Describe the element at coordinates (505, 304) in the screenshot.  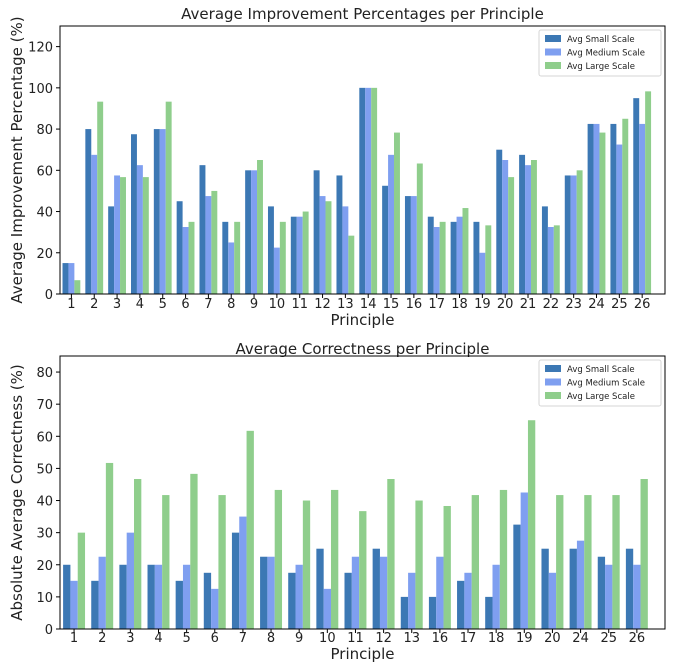
I see `x-tick-label: 20` at that location.